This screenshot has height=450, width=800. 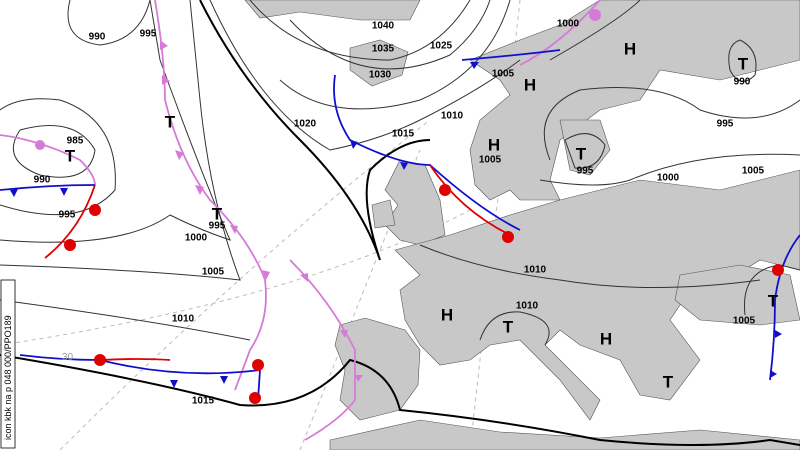 I want to click on side-label: icon kbk na p 048 000/PPO189, so click(x=8, y=377).